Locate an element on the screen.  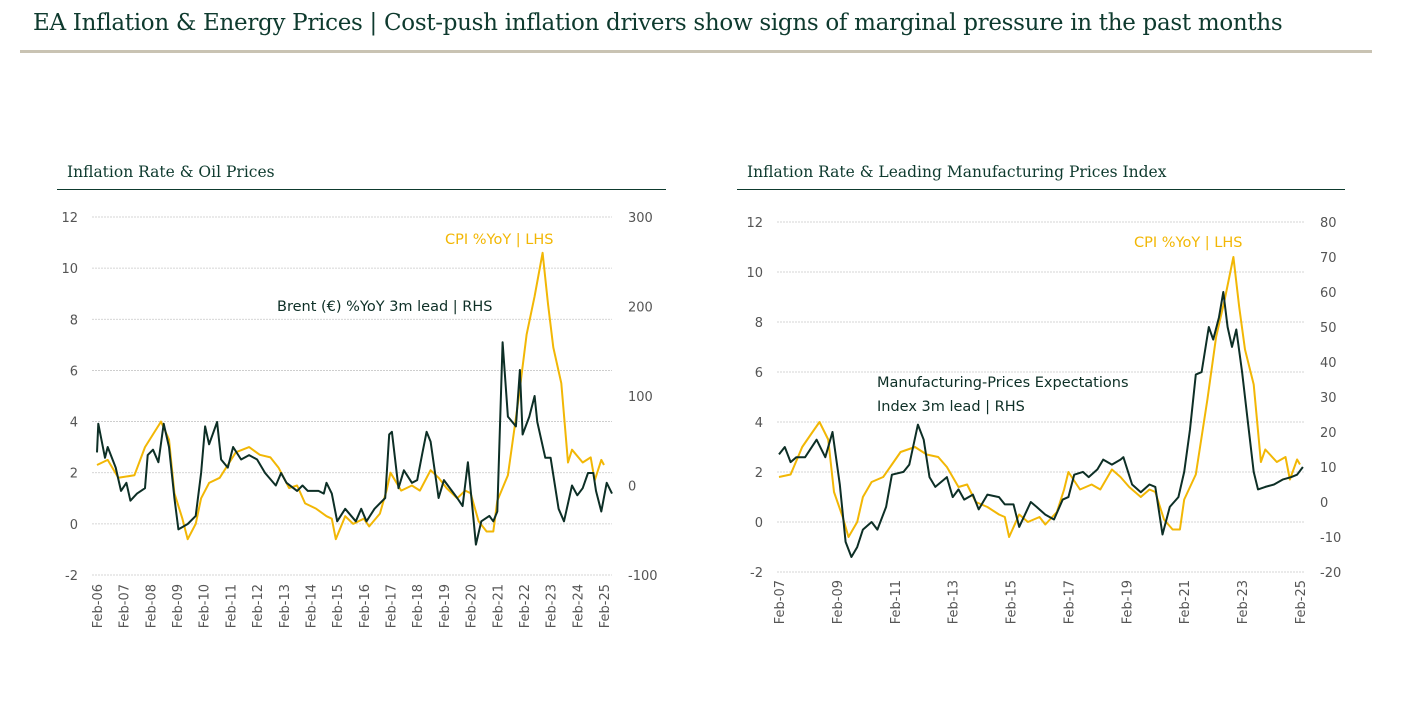
x-tick-label: Feb-24 is located at coordinates (578, 606).